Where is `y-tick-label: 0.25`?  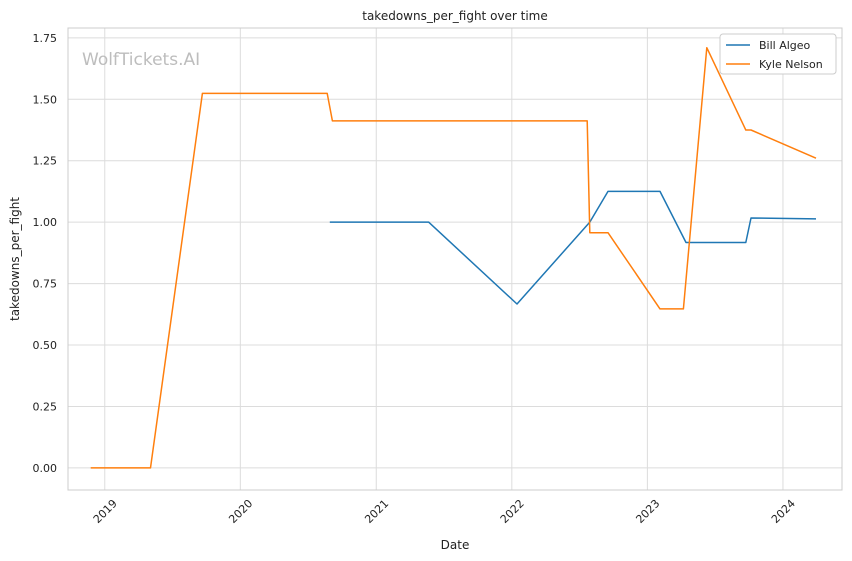 y-tick-label: 0.25 is located at coordinates (45, 406).